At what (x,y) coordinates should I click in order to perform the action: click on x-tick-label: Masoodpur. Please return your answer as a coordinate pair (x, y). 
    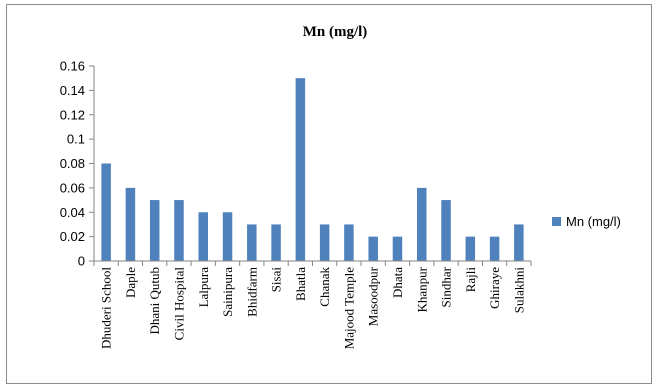
    Looking at the image, I should click on (373, 296).